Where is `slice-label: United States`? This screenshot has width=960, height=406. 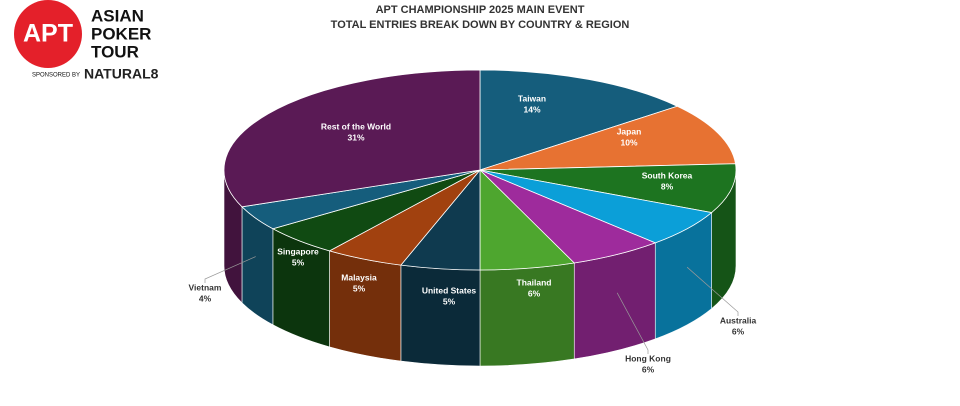
slice-label: United States is located at coordinates (449, 290).